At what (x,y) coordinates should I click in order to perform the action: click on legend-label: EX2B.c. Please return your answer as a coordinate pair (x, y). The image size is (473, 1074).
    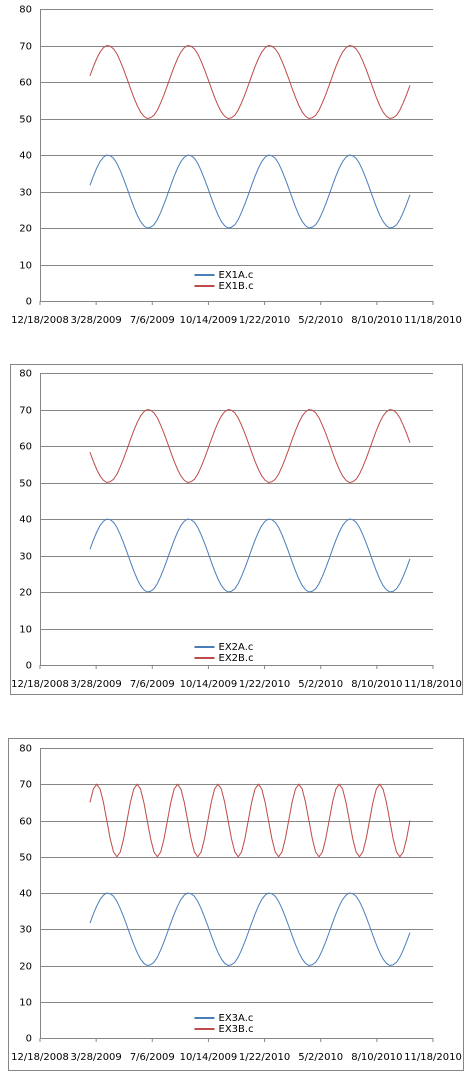
    Looking at the image, I should click on (236, 658).